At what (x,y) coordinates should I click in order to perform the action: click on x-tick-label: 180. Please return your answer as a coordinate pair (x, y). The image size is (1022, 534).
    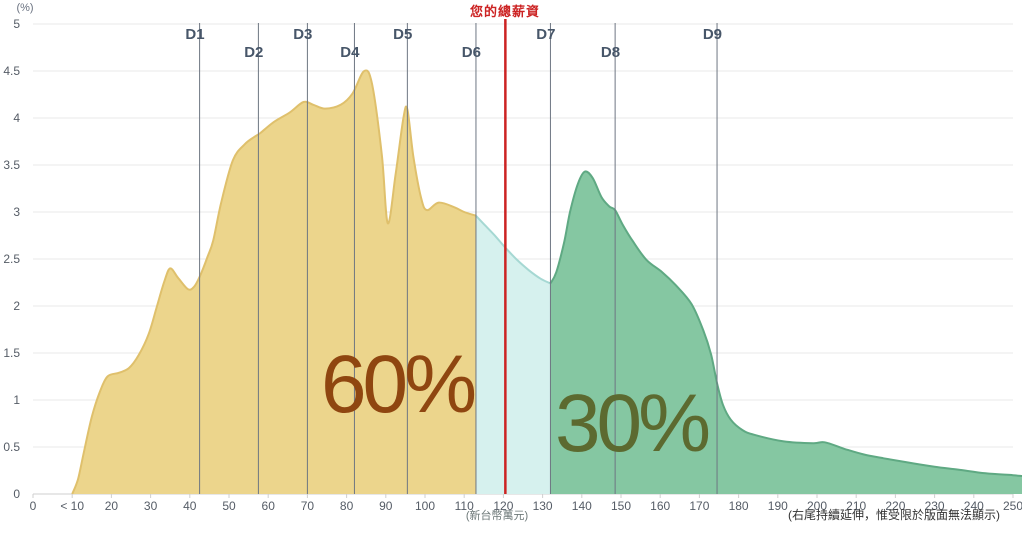
    Looking at the image, I should click on (739, 506).